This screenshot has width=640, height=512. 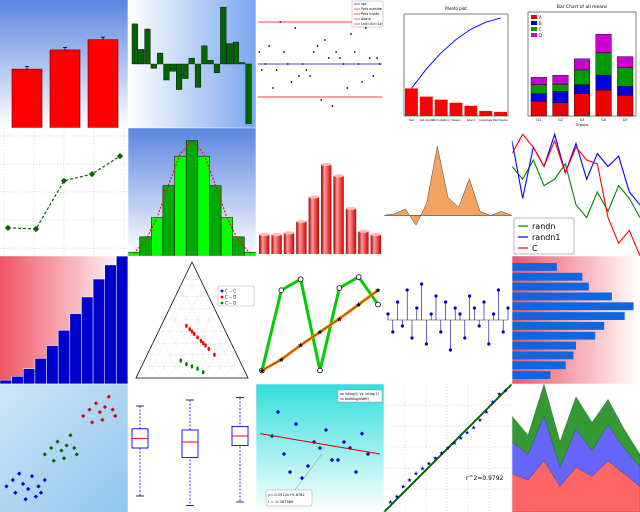 I want to click on chart-panel-13: ★ ★ ★ ★ ★ ★ ★, so click(x=320, y=320).